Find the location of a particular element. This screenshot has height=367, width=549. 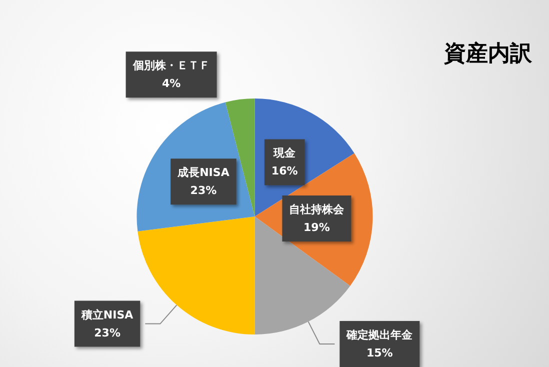

data-label: 19% is located at coordinates (317, 227).